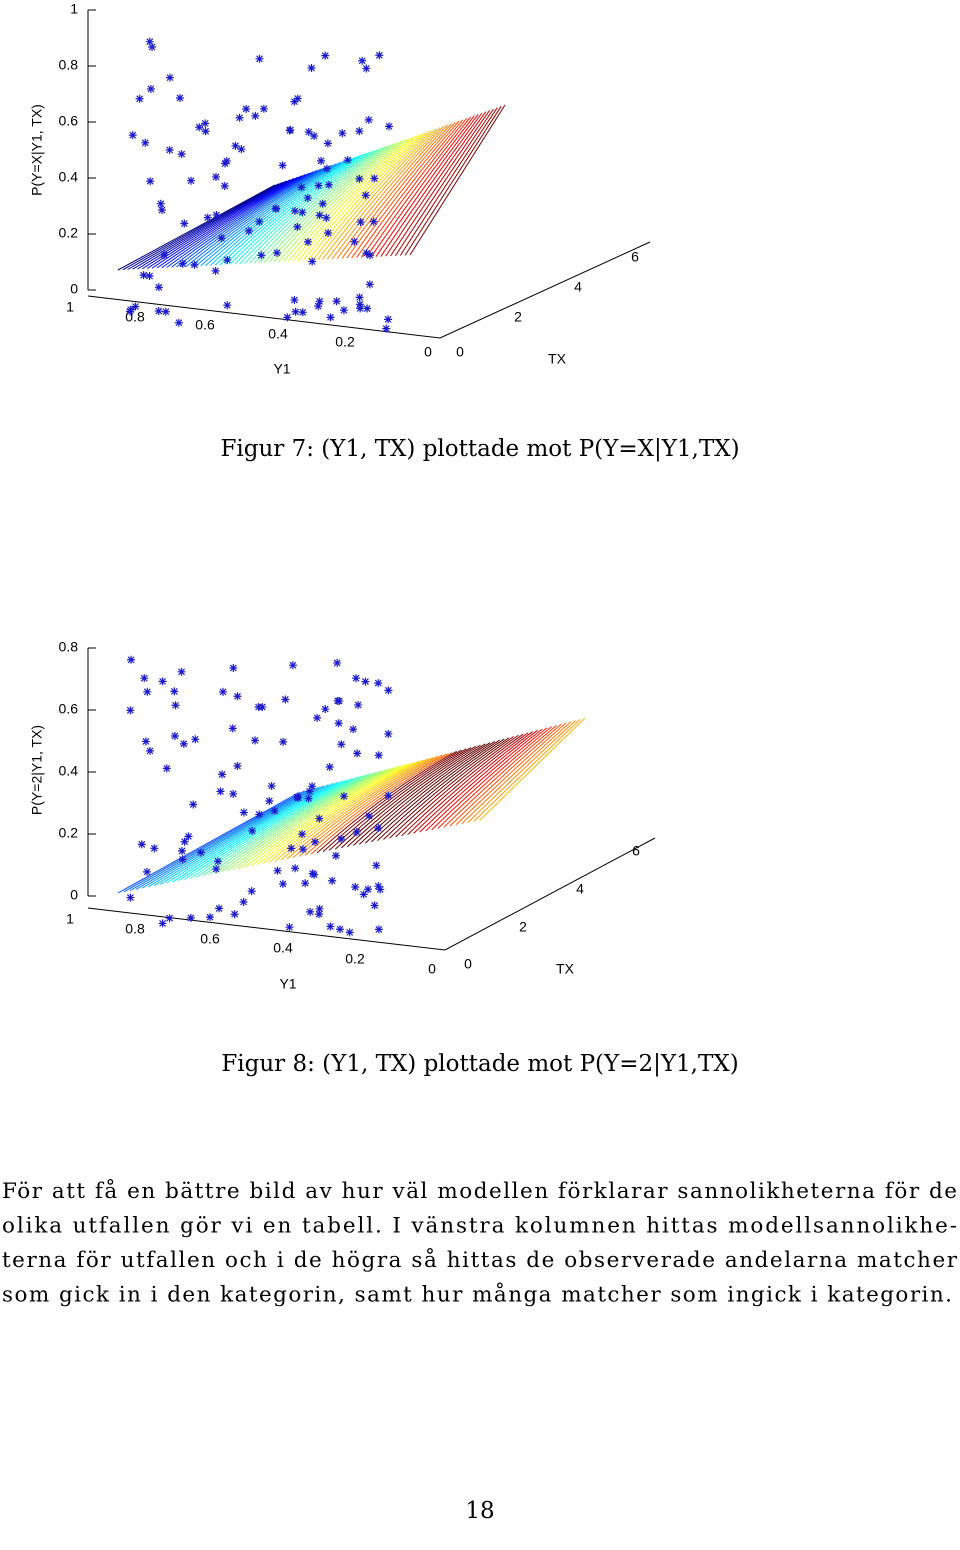 The height and width of the screenshot is (1550, 960). Describe the element at coordinates (369, 290) in the screenshot. I see `base-axes` at that location.